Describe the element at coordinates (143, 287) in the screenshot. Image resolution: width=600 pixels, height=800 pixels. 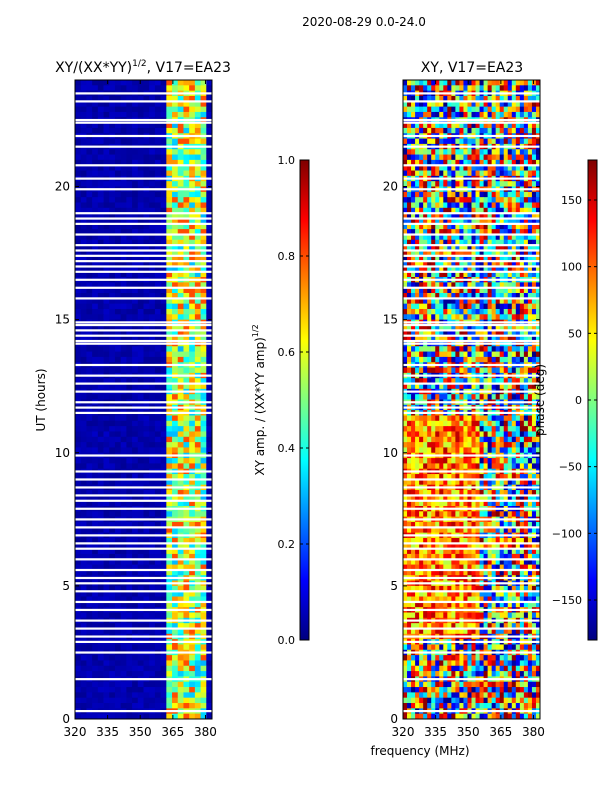
I see `amp-gap-row` at that location.